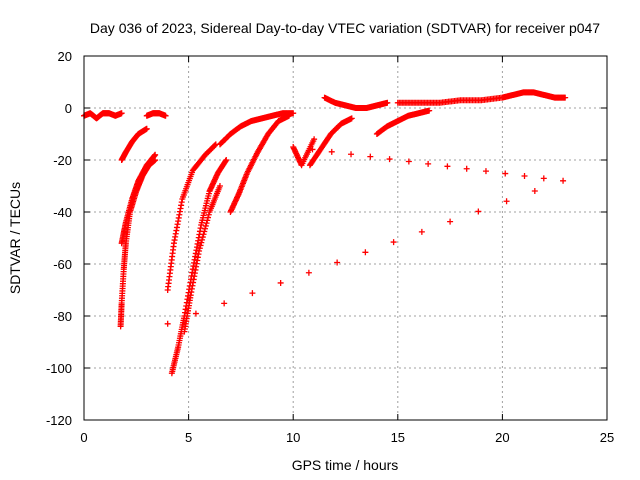  I want to click on series-arc-F, so click(191, 217).